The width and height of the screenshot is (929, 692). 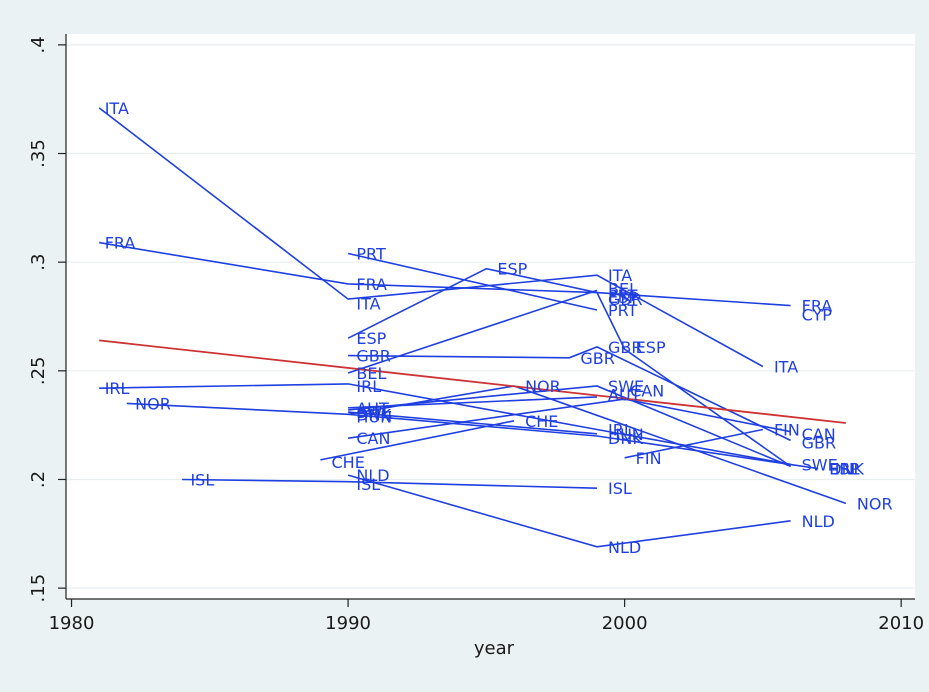 I want to click on series-line-nor, so click(x=486, y=445).